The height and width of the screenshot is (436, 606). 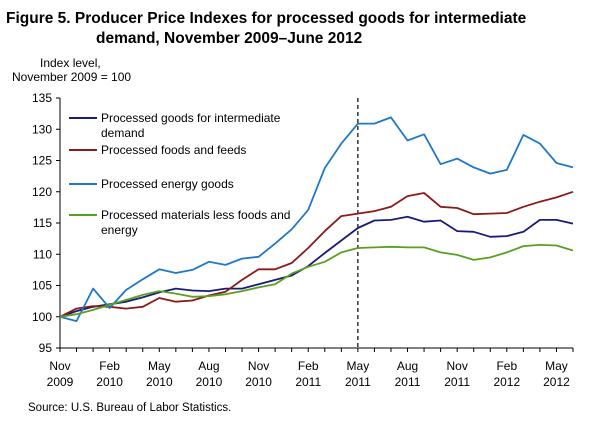 What do you see at coordinates (42, 161) in the screenshot?
I see `y-tick-label: 125` at bounding box center [42, 161].